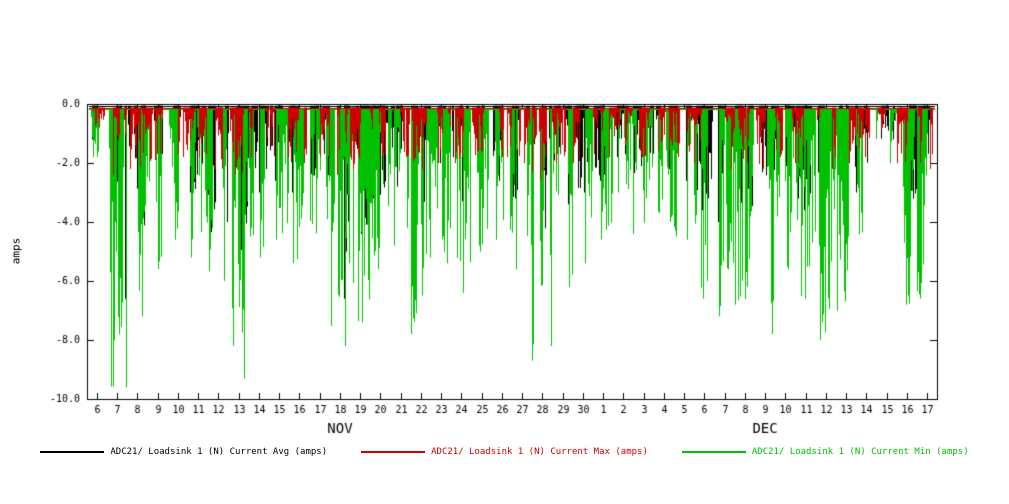  What do you see at coordinates (72, 452) in the screenshot?
I see `legend-line-avg-icon` at bounding box center [72, 452].